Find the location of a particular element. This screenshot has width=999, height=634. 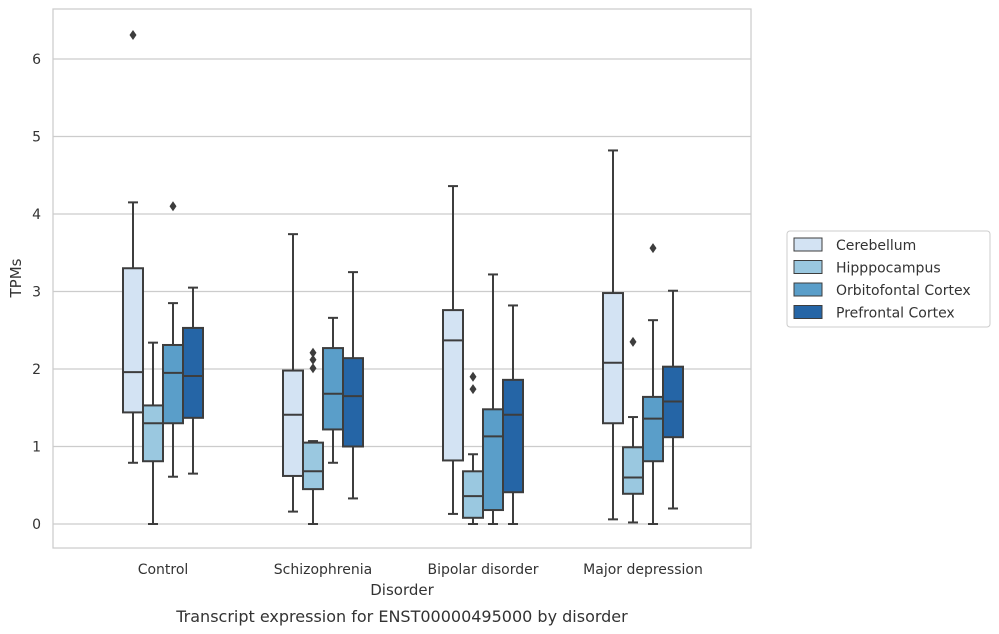

x-axis-label: Disorder is located at coordinates (402, 590).